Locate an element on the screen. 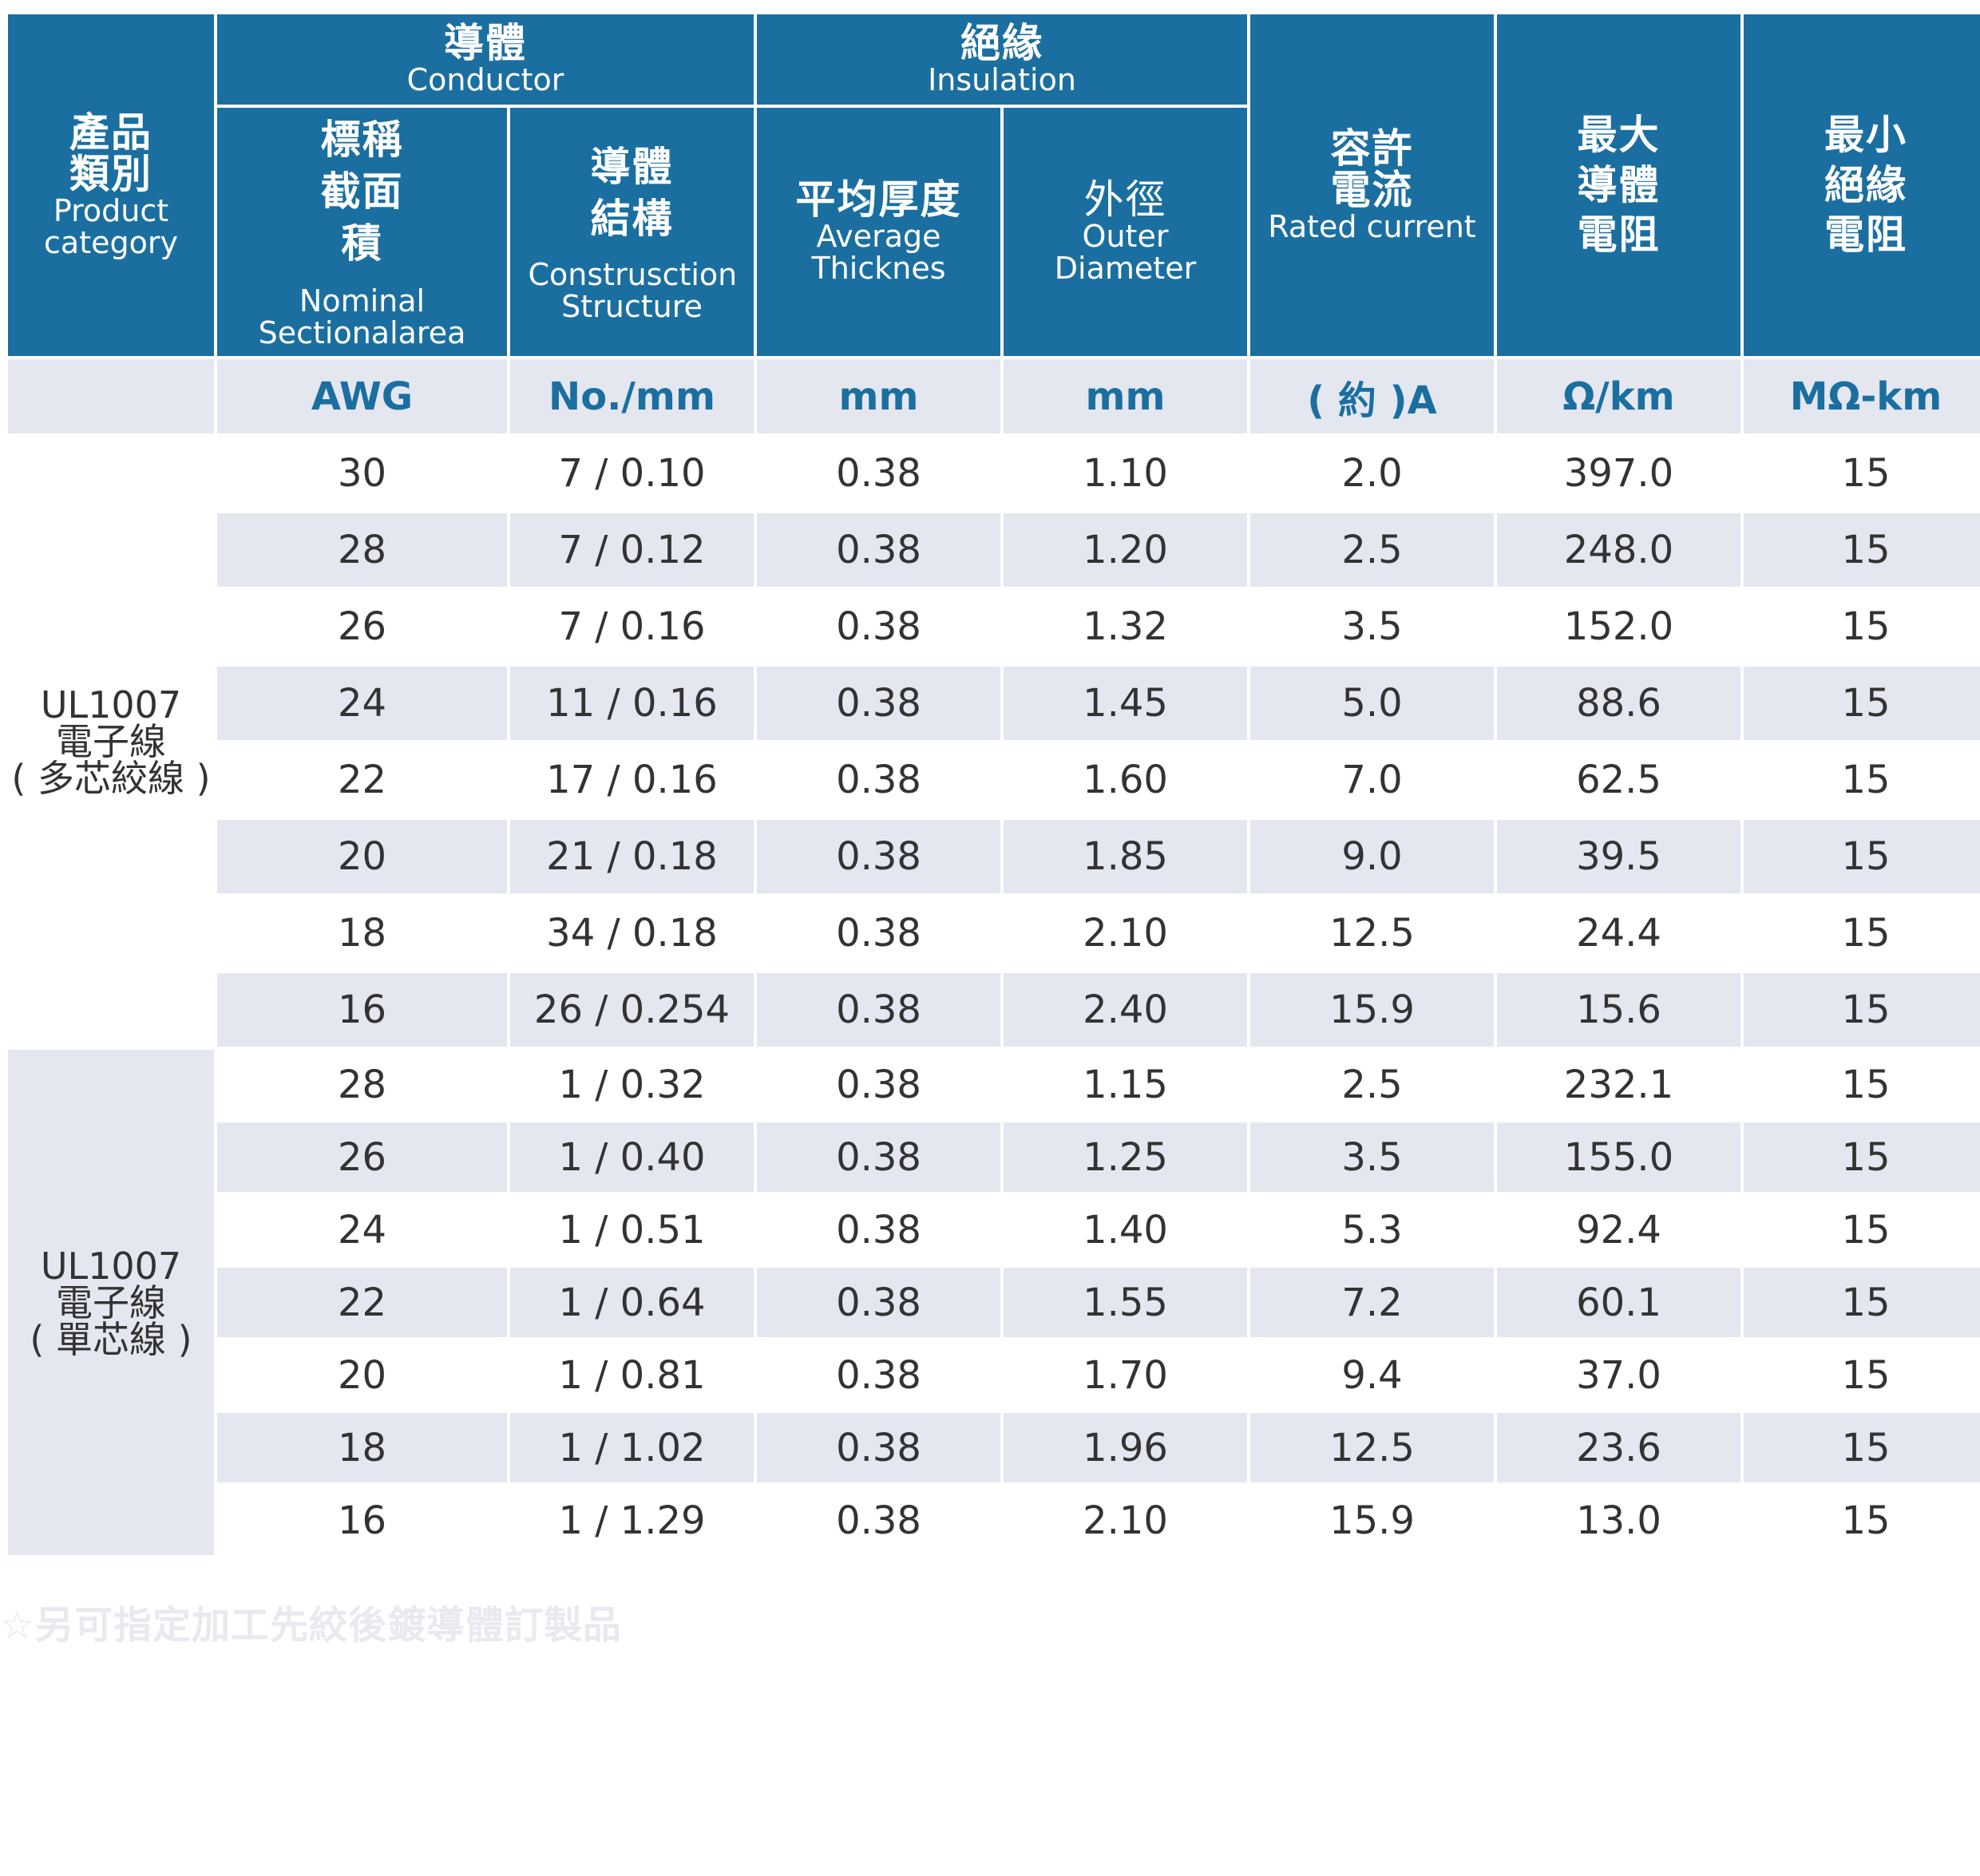 Image resolution: width=1980 pixels, height=1876 pixels. cell-outer-diameter: 1.60 is located at coordinates (1125, 780).